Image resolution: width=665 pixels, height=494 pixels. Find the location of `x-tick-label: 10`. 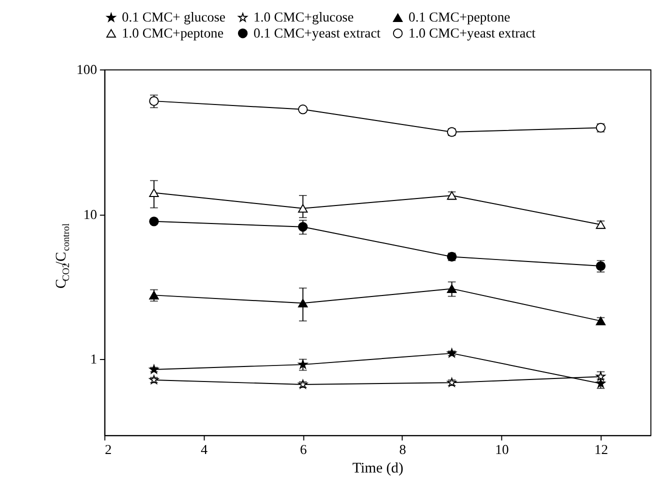

x-tick-label: 10 is located at coordinates (502, 450).